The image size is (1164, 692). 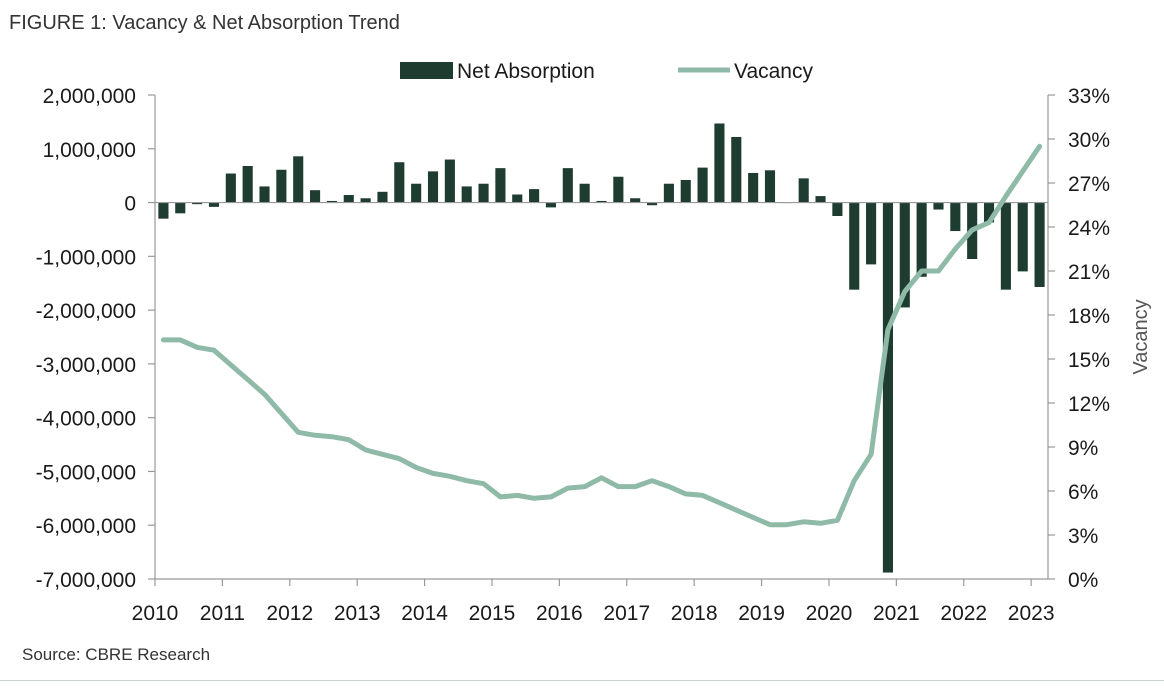 I want to click on figure-title: FIGURE 1: Vacancy & Net Absorption Trend, so click(x=204, y=23).